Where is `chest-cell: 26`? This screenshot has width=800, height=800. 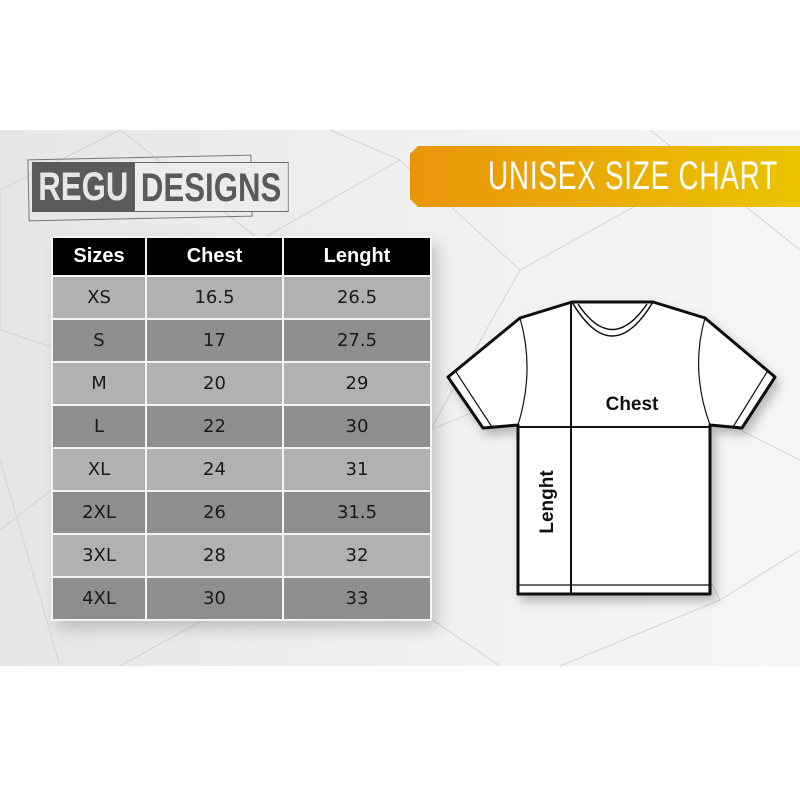
chest-cell: 26 is located at coordinates (214, 512).